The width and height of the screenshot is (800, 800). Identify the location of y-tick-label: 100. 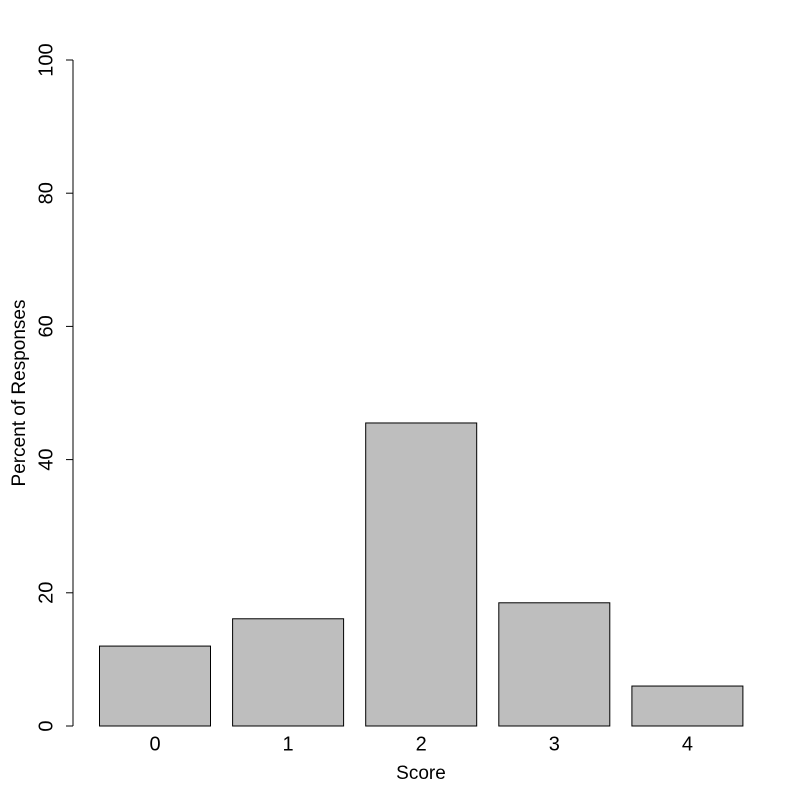
(46, 59).